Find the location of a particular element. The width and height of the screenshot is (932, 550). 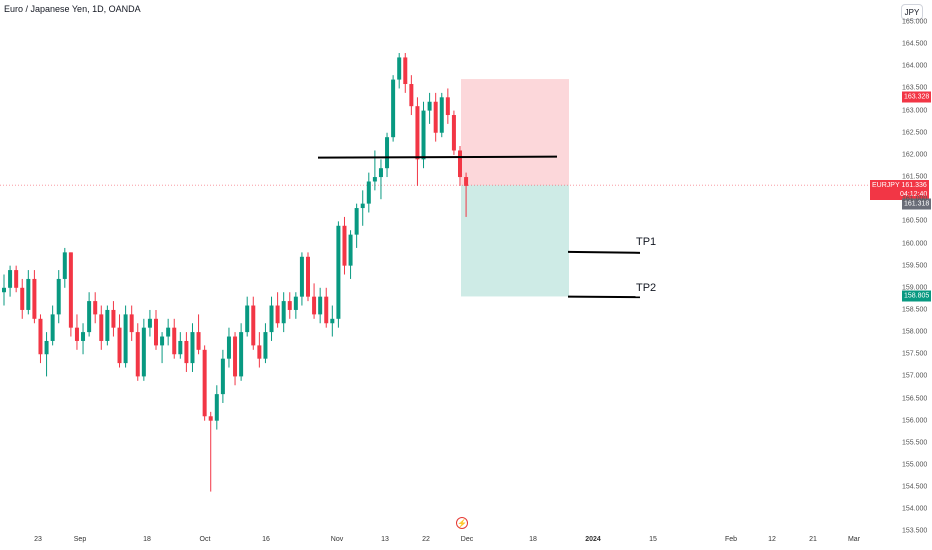

price-tick-label: 160.000 is located at coordinates (915, 243).